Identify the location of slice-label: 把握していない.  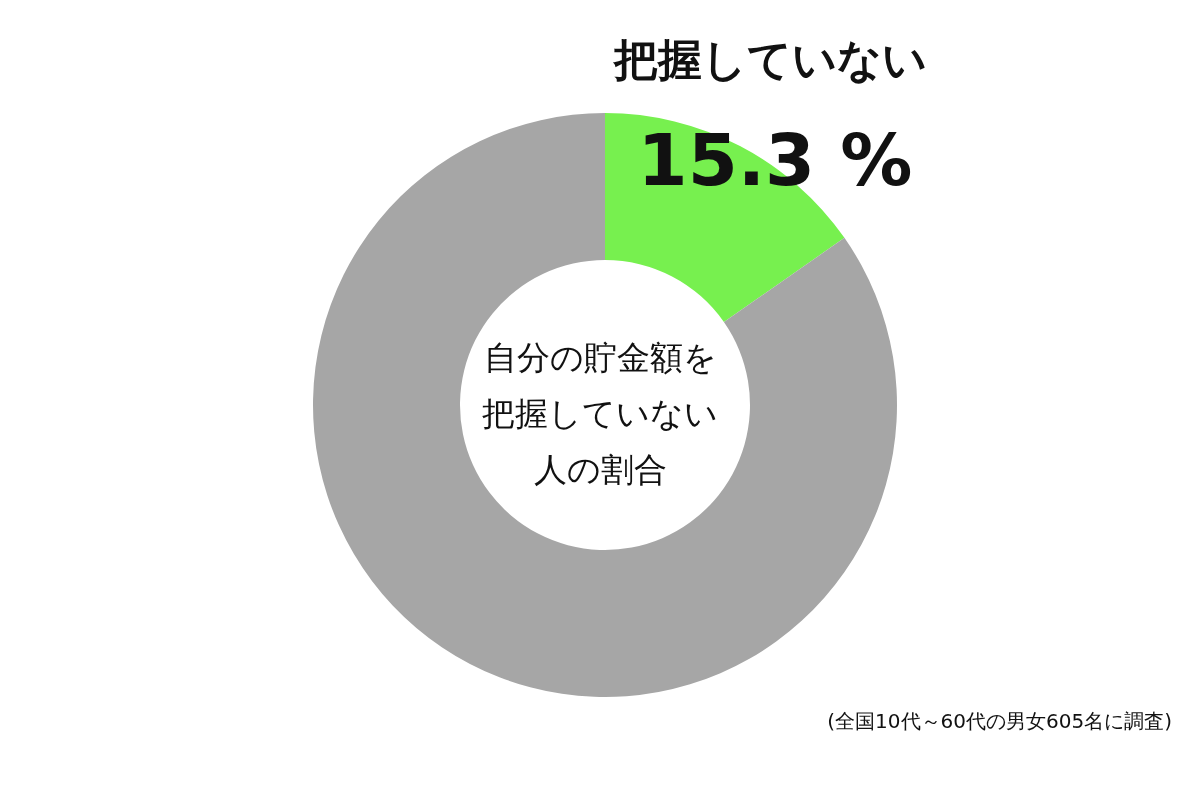
(769, 59).